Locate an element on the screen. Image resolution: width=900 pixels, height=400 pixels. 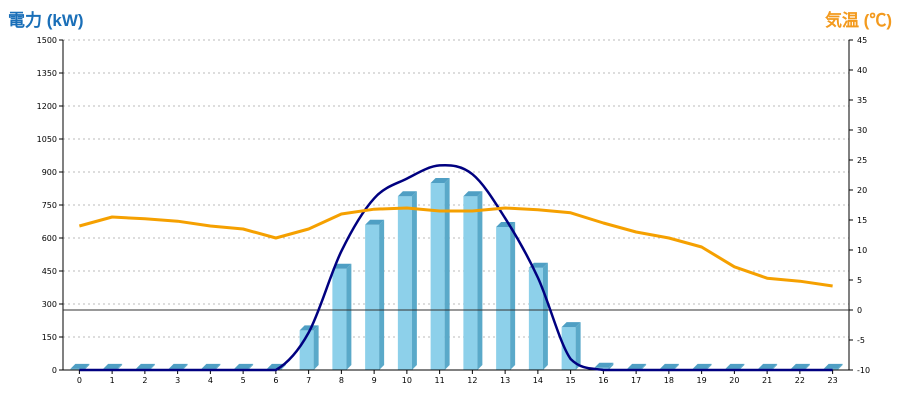
x-tick-label: 18 is located at coordinates (669, 380).